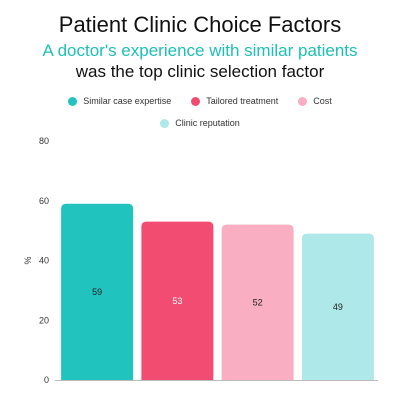 The height and width of the screenshot is (400, 400). Describe the element at coordinates (322, 101) in the screenshot. I see `legend-label-cost: Cost` at that location.